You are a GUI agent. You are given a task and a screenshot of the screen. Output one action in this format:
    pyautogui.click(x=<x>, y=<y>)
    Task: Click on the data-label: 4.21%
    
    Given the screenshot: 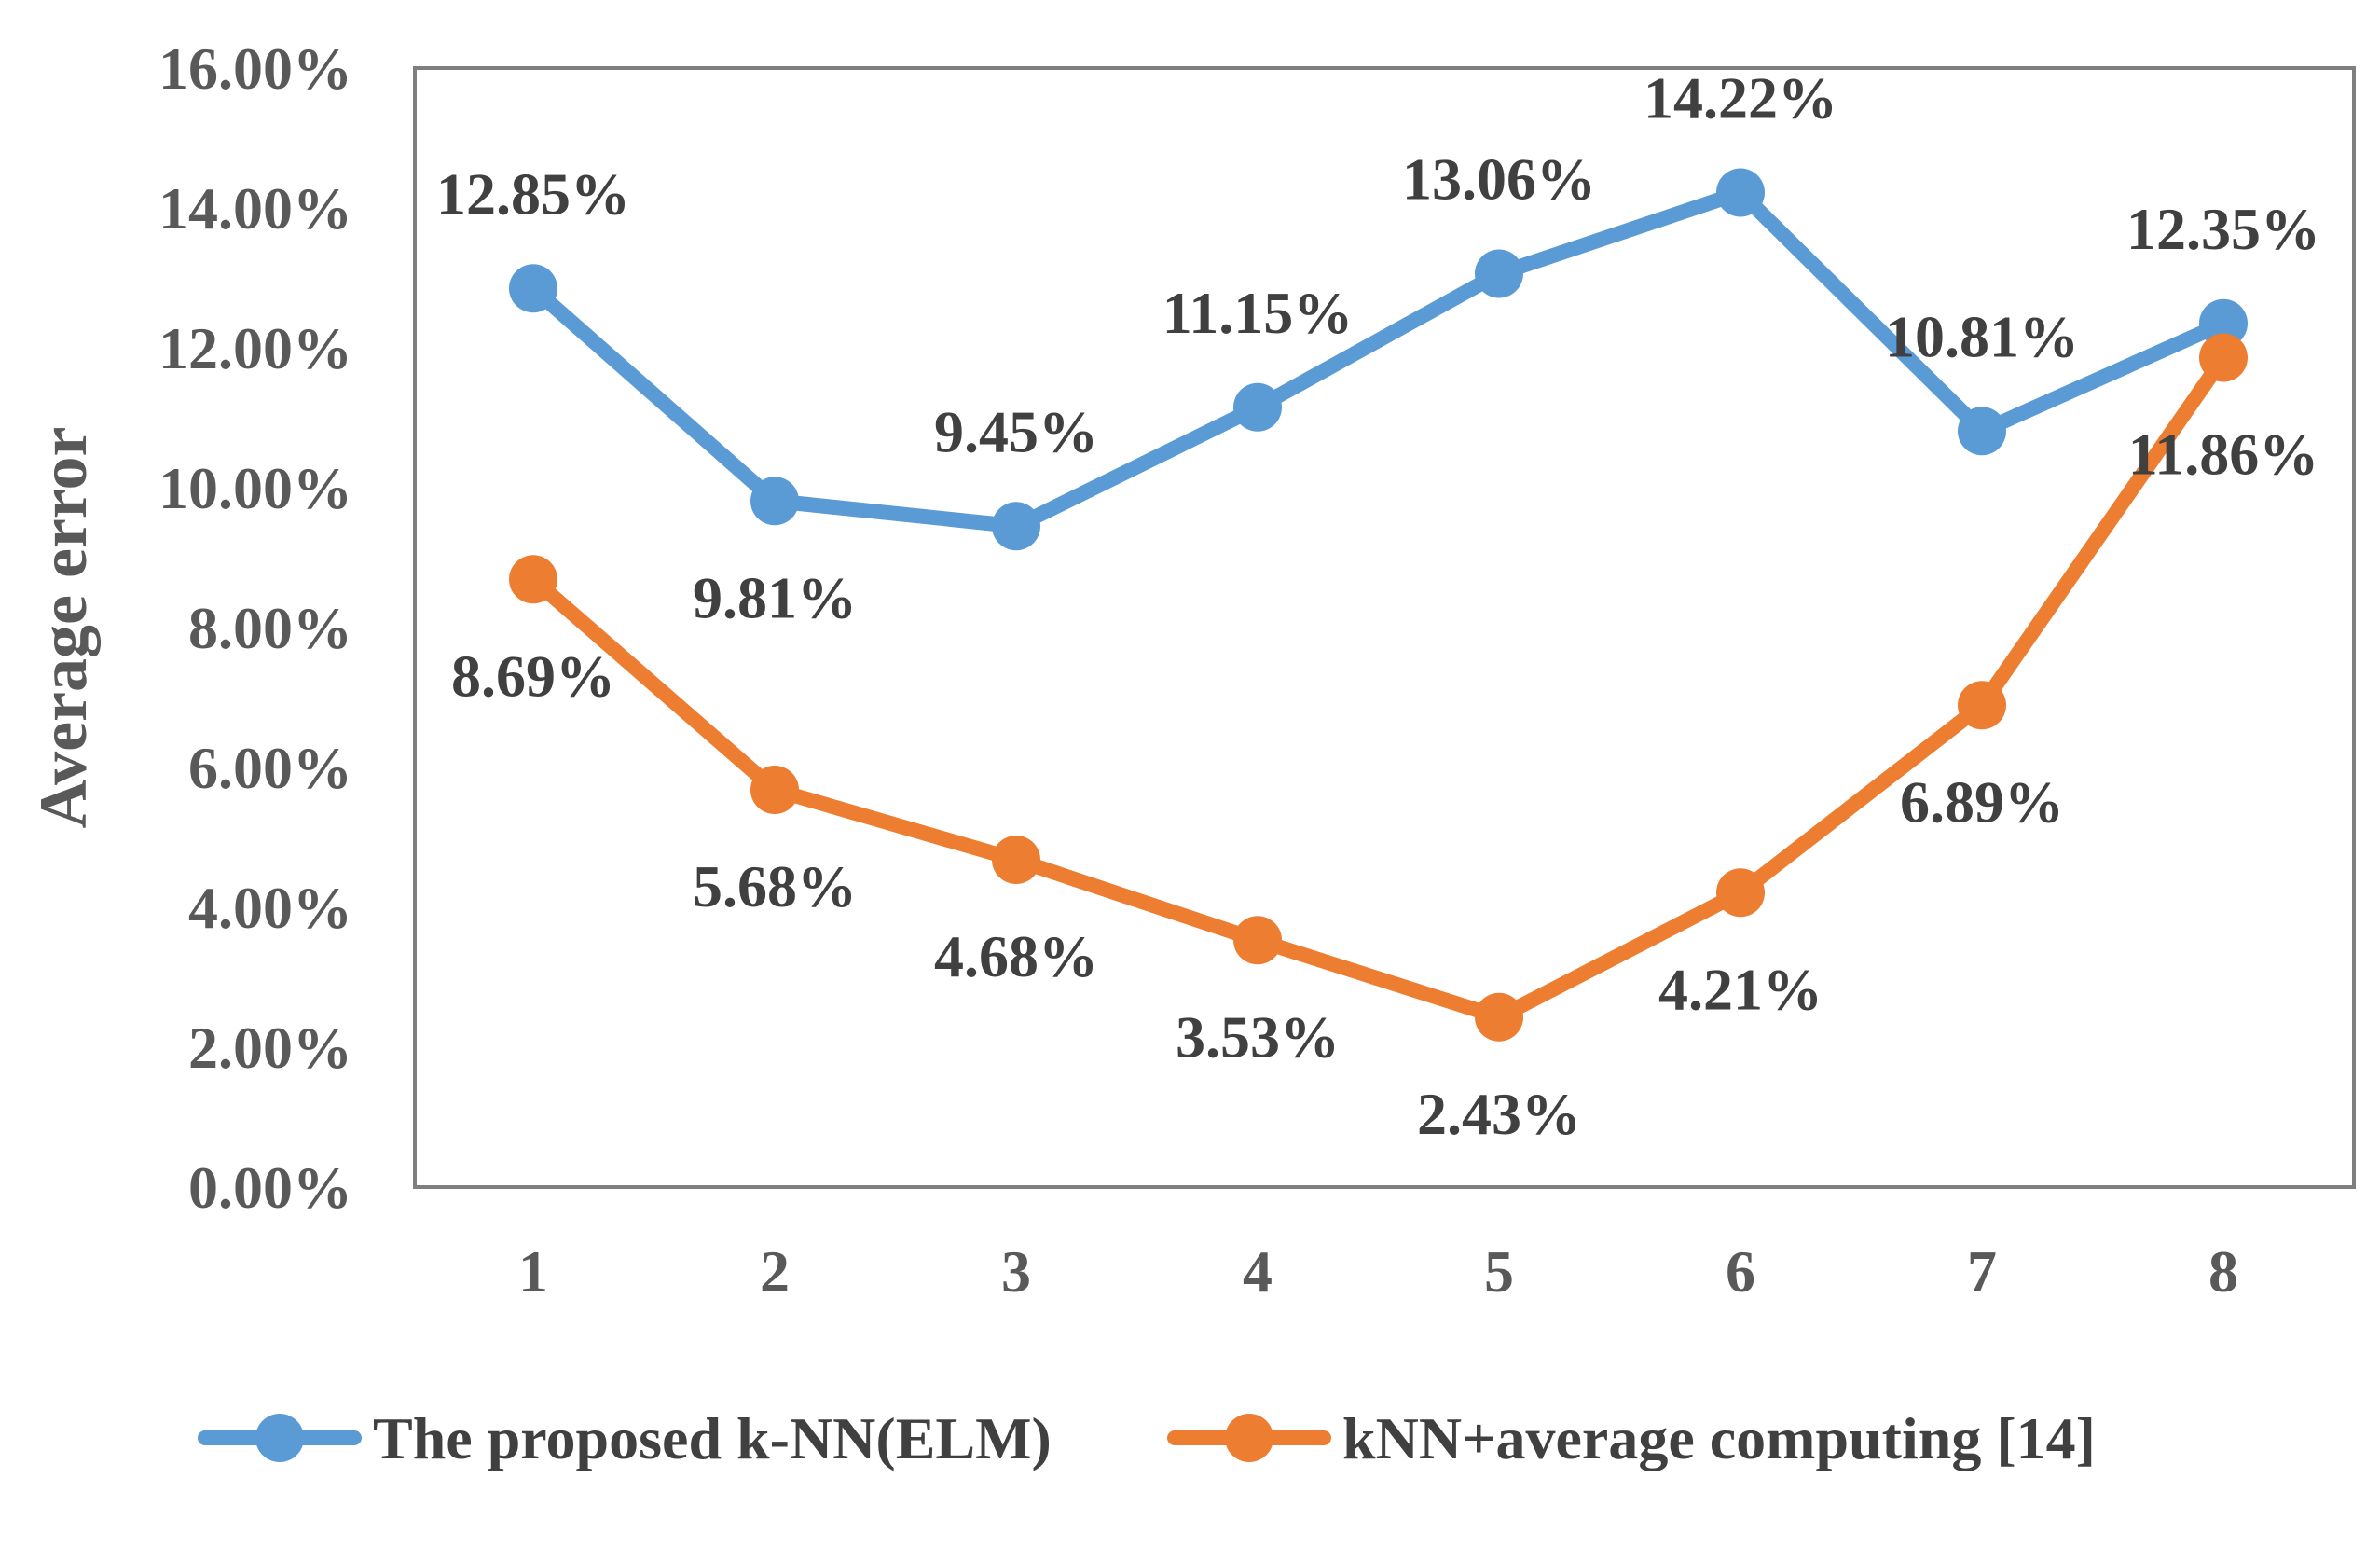 What is the action you would take?
    pyautogui.click(x=1740, y=989)
    